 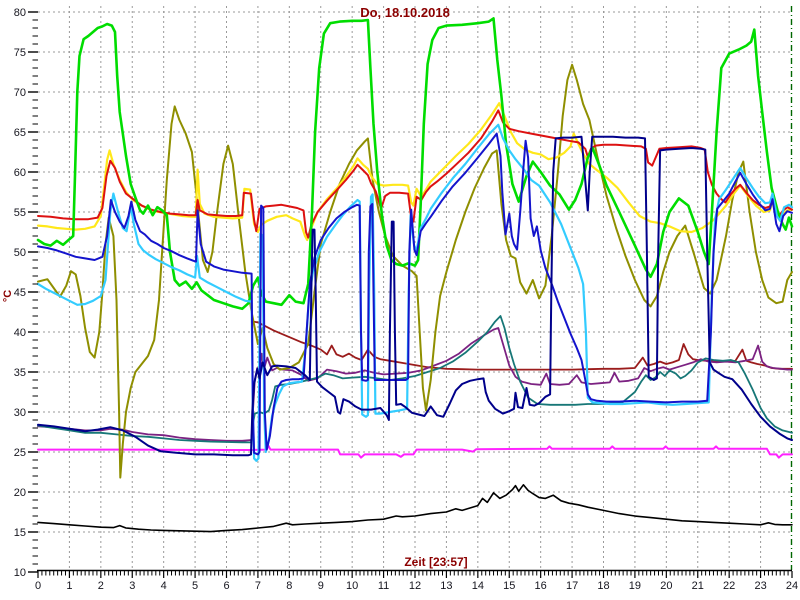 What do you see at coordinates (435, 562) in the screenshot?
I see `x-axis-label: Zeit [23:57]` at bounding box center [435, 562].